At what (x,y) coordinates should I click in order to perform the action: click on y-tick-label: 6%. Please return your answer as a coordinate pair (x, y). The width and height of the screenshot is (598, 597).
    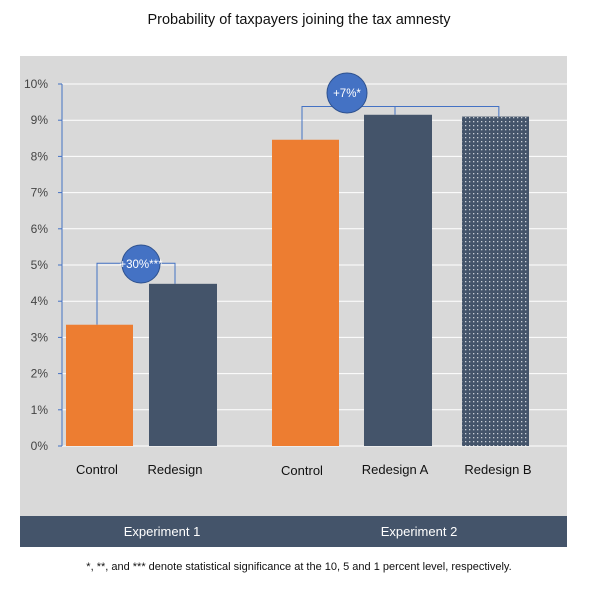
    Looking at the image, I should click on (40, 229).